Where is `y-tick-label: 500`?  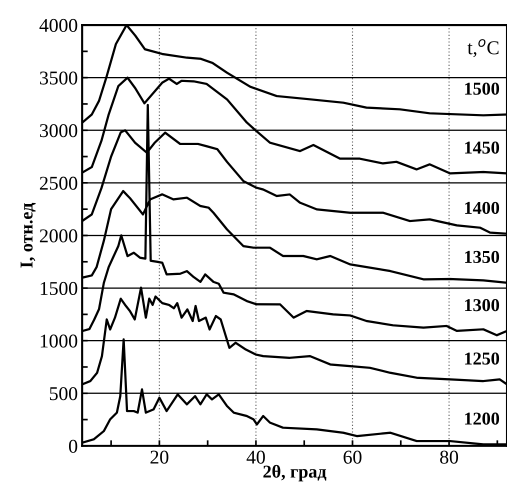 y-tick-label: 500 is located at coordinates (64, 393).